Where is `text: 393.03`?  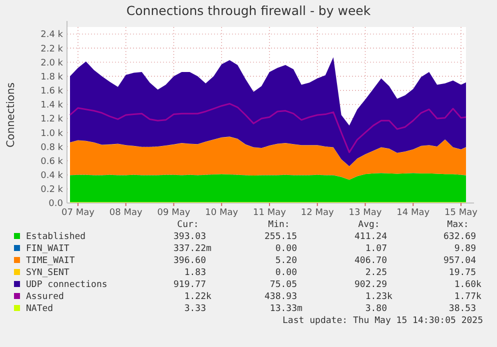 text: 393.03 is located at coordinates (189, 237).